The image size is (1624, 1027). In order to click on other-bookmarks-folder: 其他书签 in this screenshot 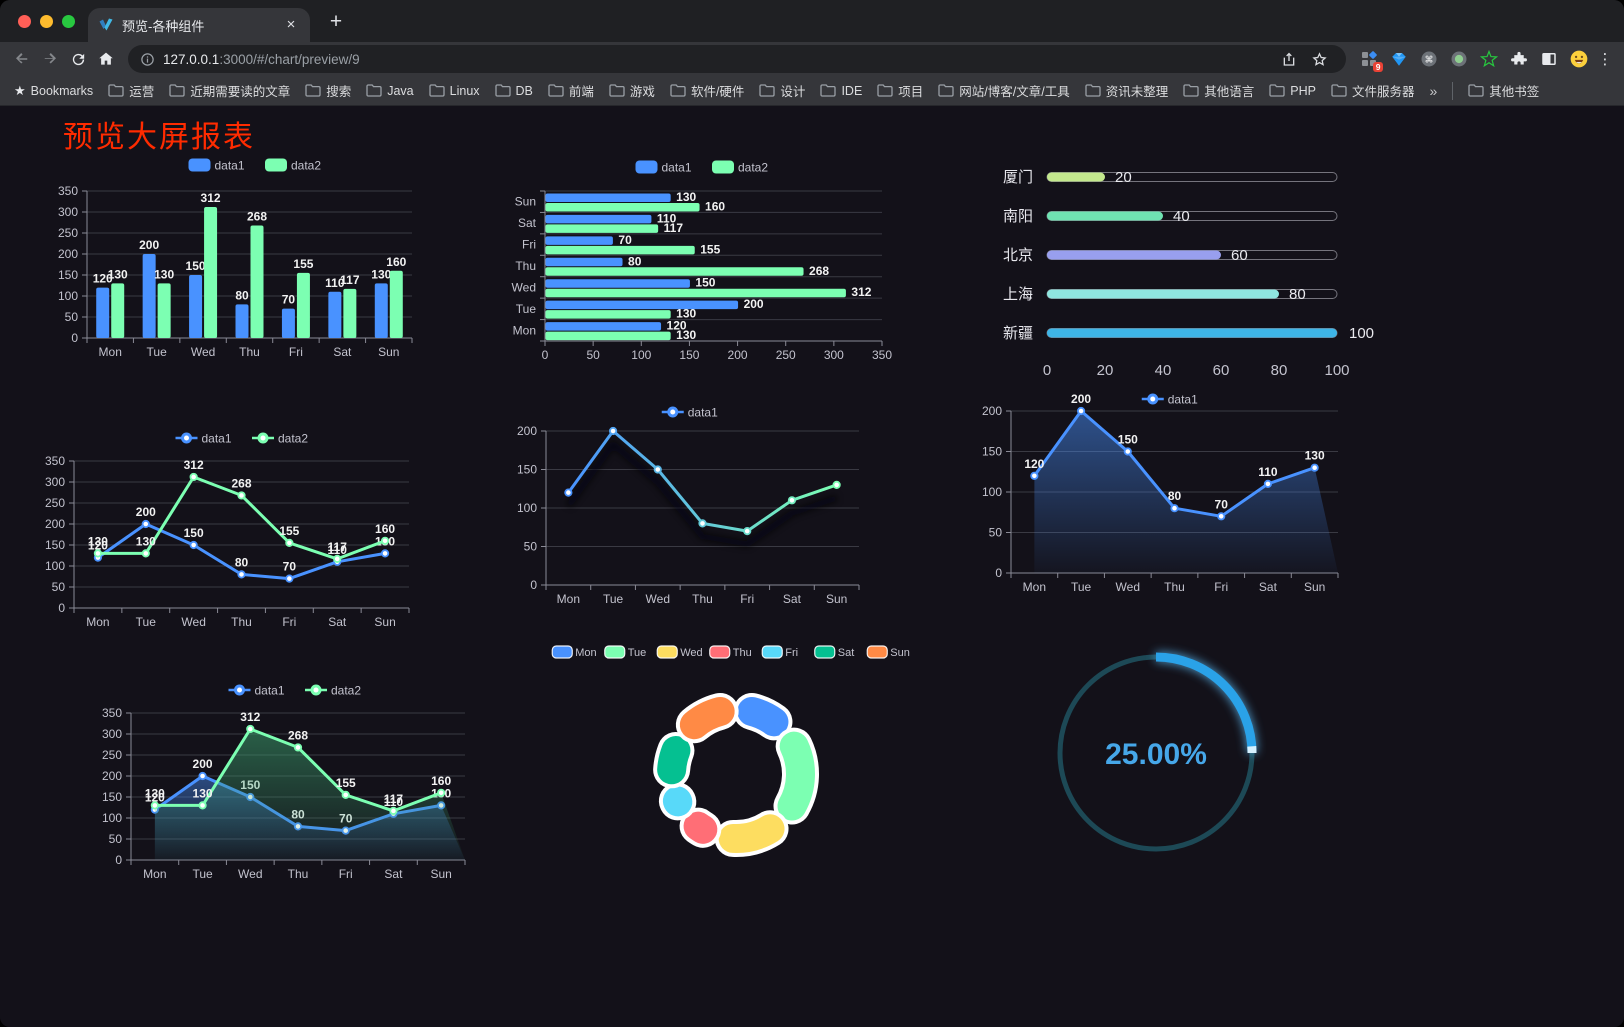, I will do `click(1503, 90)`.